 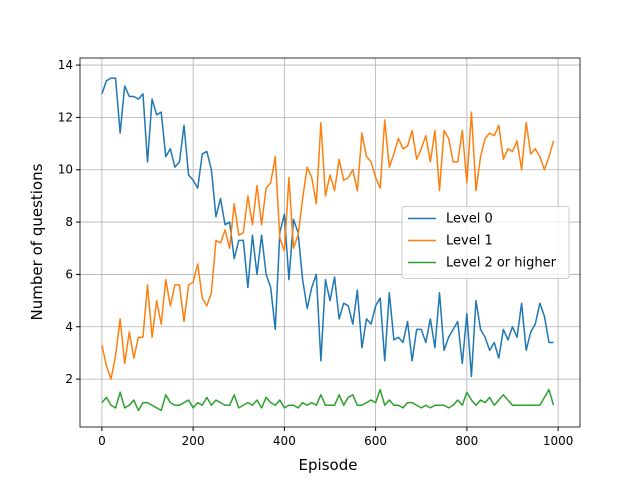 What do you see at coordinates (469, 219) in the screenshot?
I see `legend-label: Level 0` at bounding box center [469, 219].